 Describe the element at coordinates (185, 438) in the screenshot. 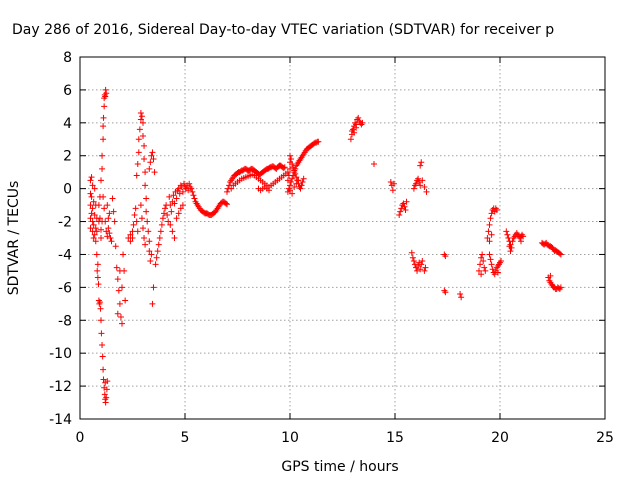

I see `x-tick-label: 5` at that location.